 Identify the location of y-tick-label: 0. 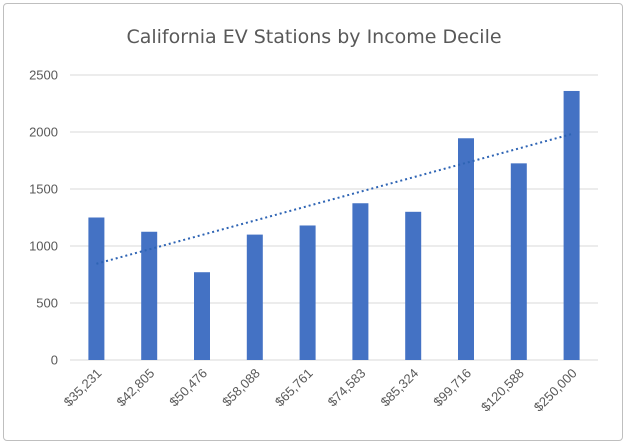
(54, 360).